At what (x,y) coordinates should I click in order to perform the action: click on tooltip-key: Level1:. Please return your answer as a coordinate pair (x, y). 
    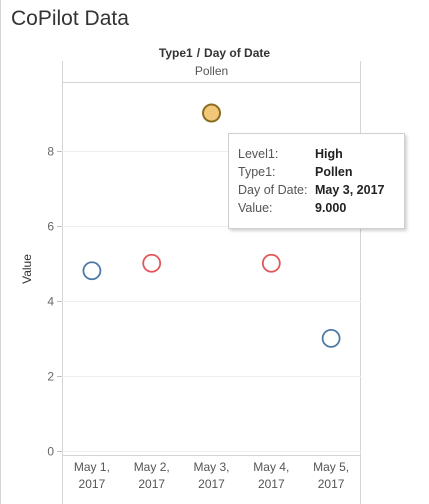
    Looking at the image, I should click on (258, 154).